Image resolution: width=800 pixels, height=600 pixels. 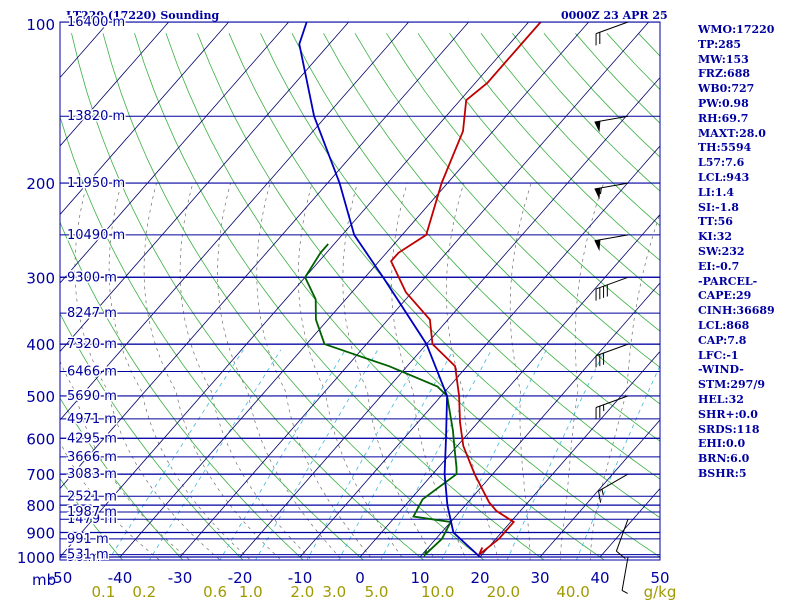 What do you see at coordinates (360, 578) in the screenshot?
I see `temperature-tick-label: 0` at bounding box center [360, 578].